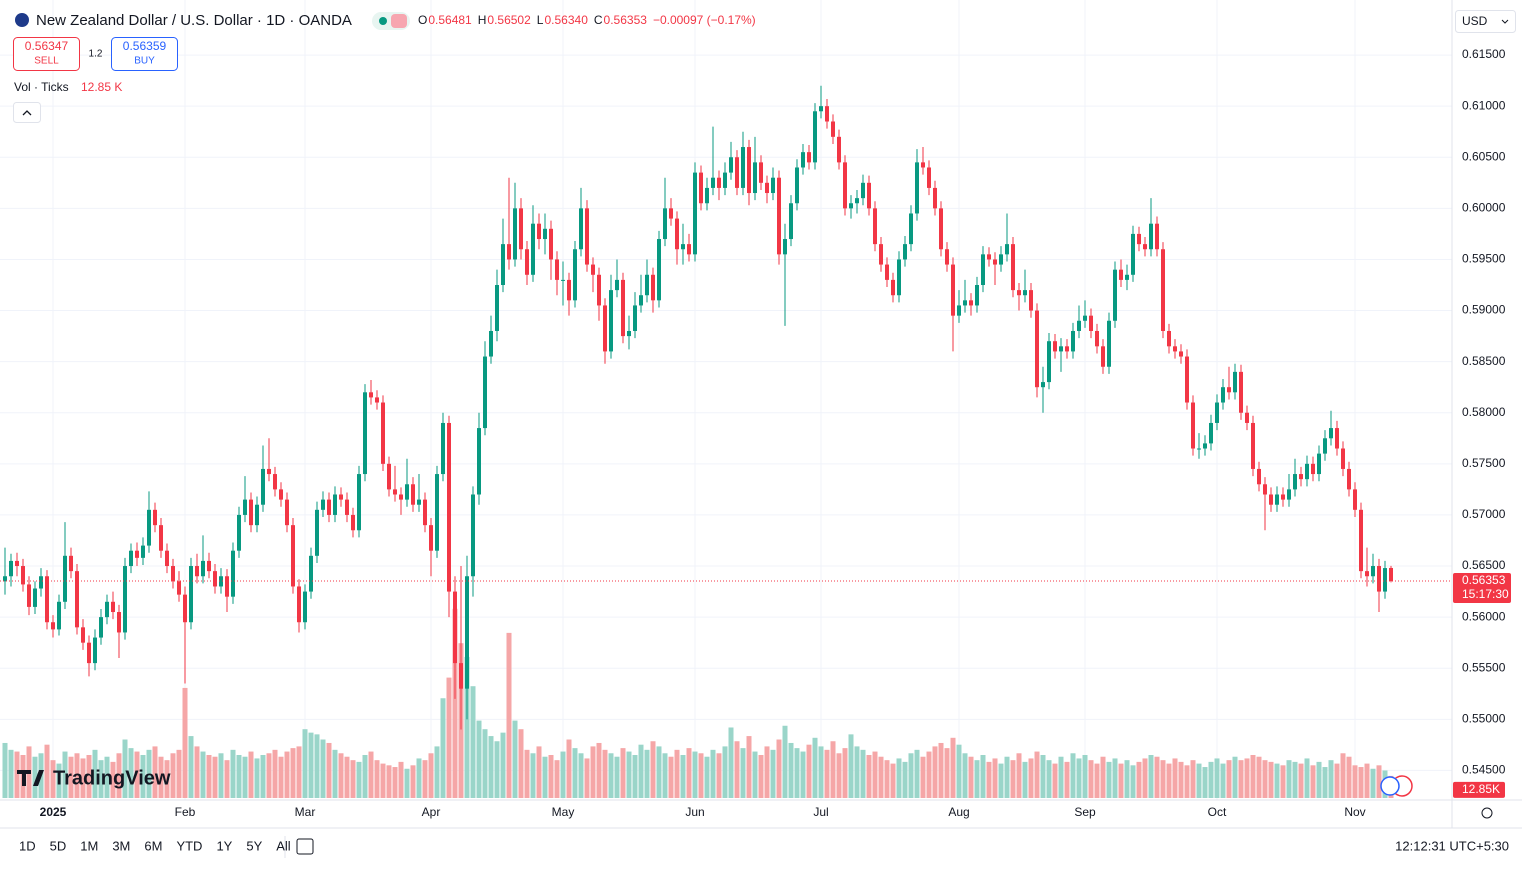  What do you see at coordinates (46, 54) in the screenshot?
I see `sell-button` at bounding box center [46, 54].